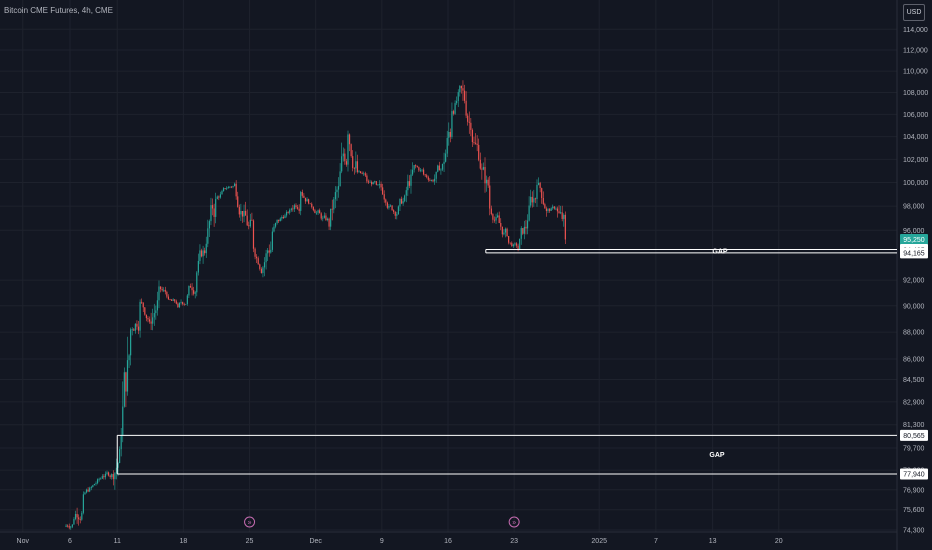 The image size is (932, 550). Describe the element at coordinates (914, 333) in the screenshot. I see `price-tick-label: 88,000` at that location.